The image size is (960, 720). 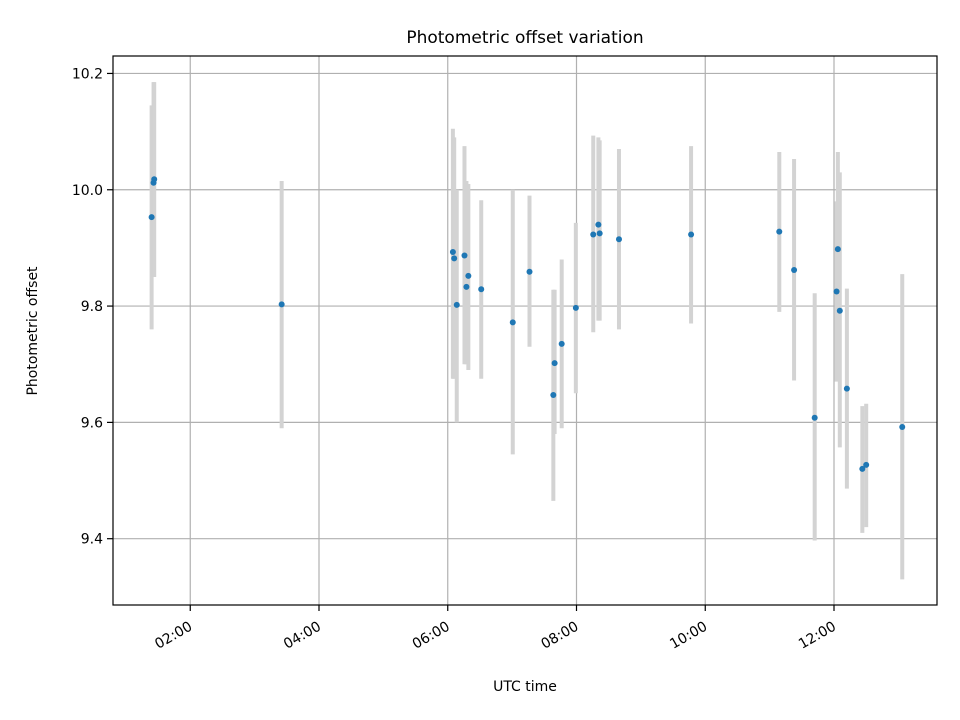 I want to click on y-tick-label: 10.2, so click(x=87, y=74).